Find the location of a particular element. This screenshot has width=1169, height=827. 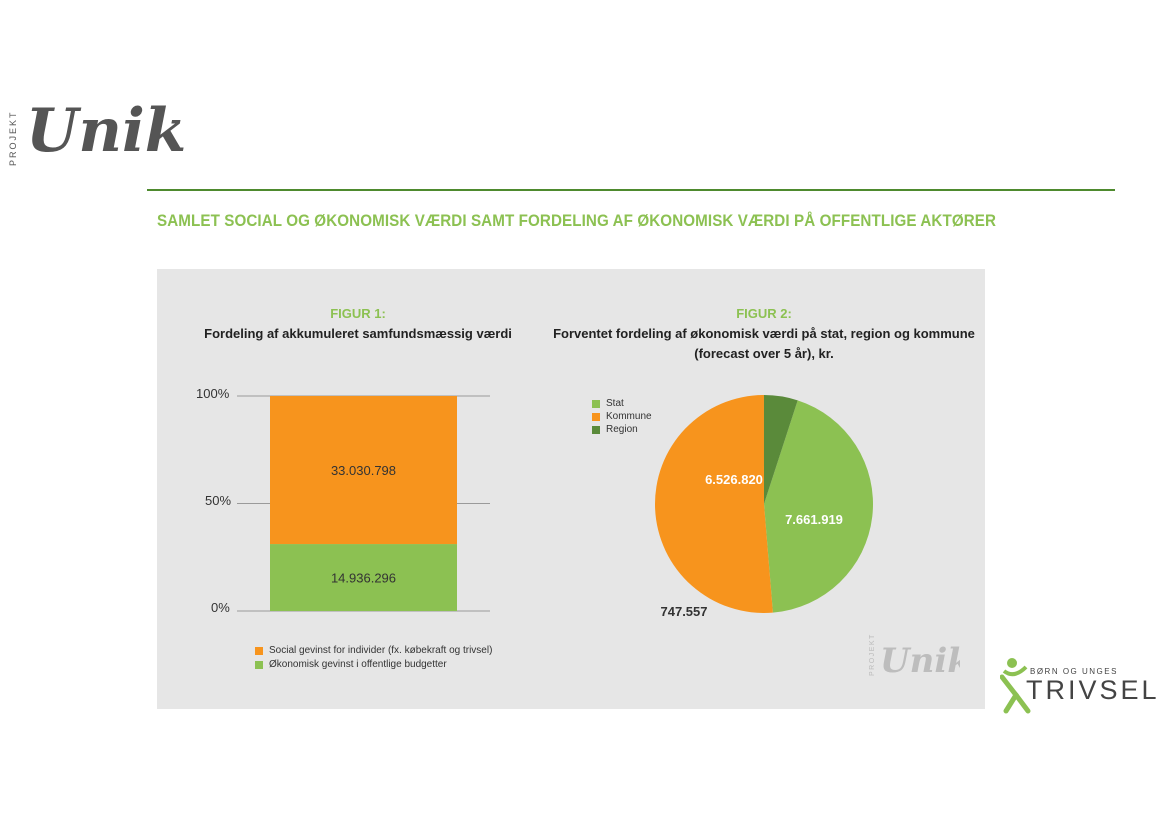

watermark-prefix: PROJEKT is located at coordinates (872, 654).